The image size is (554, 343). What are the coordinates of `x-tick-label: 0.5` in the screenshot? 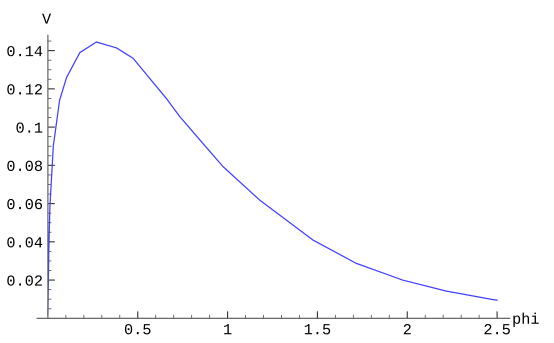 It's located at (137, 329).